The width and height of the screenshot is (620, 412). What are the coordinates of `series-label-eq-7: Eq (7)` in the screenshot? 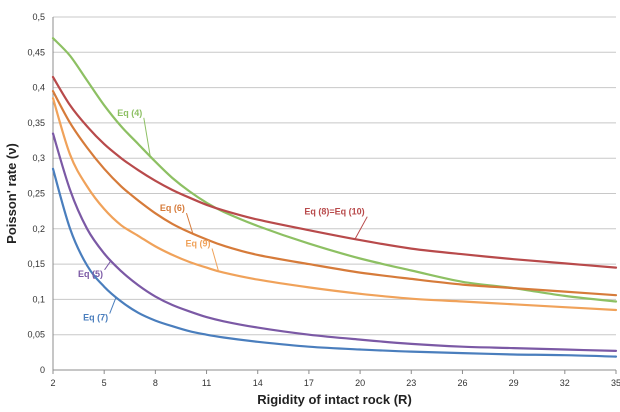 It's located at (95, 318).